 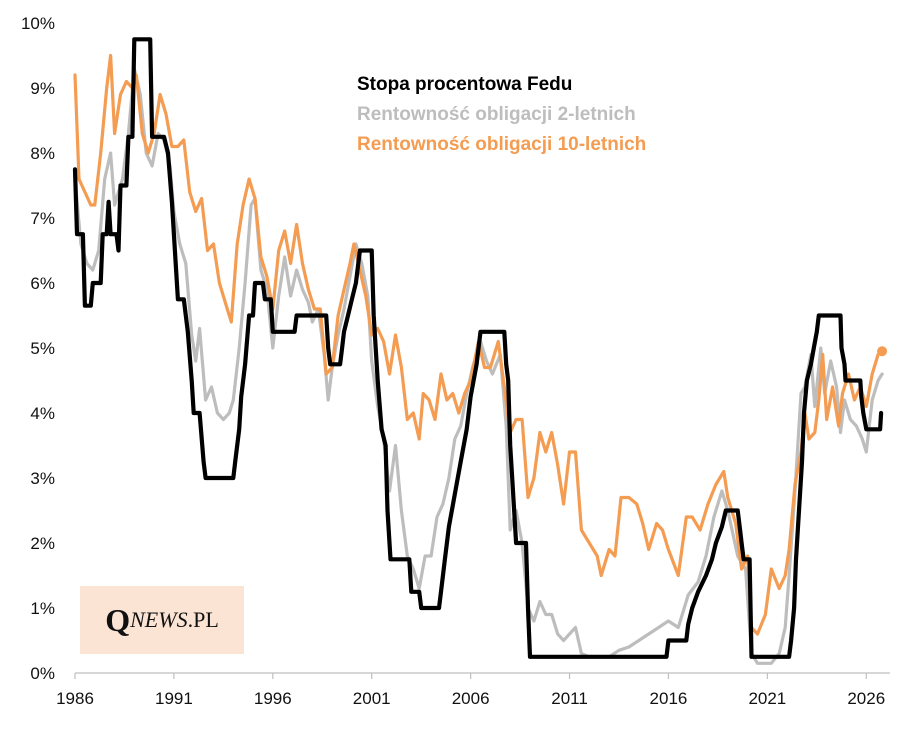 What do you see at coordinates (203, 619) in the screenshot?
I see `logo-pl: .PL` at bounding box center [203, 619].